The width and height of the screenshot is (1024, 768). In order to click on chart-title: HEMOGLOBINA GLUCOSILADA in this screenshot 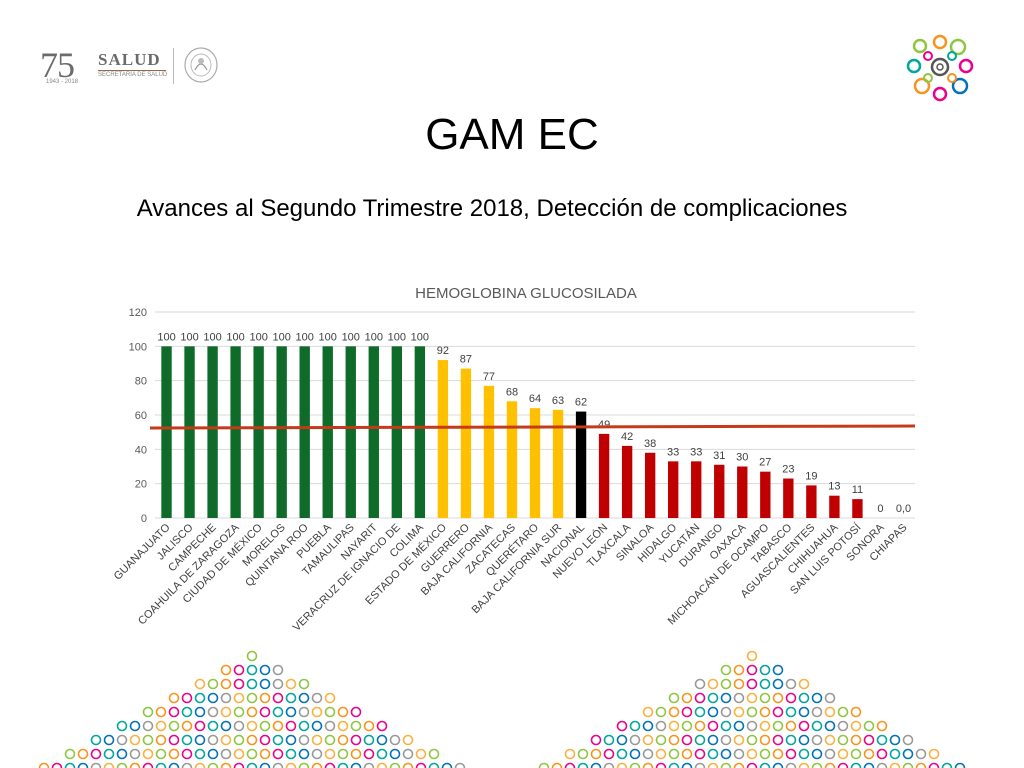, I will do `click(526, 293)`.